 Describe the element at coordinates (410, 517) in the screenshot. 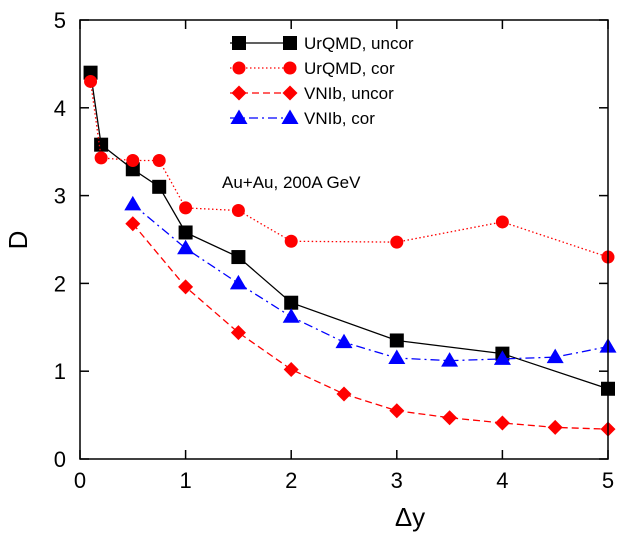

I see `x-axis-label: Δy` at that location.